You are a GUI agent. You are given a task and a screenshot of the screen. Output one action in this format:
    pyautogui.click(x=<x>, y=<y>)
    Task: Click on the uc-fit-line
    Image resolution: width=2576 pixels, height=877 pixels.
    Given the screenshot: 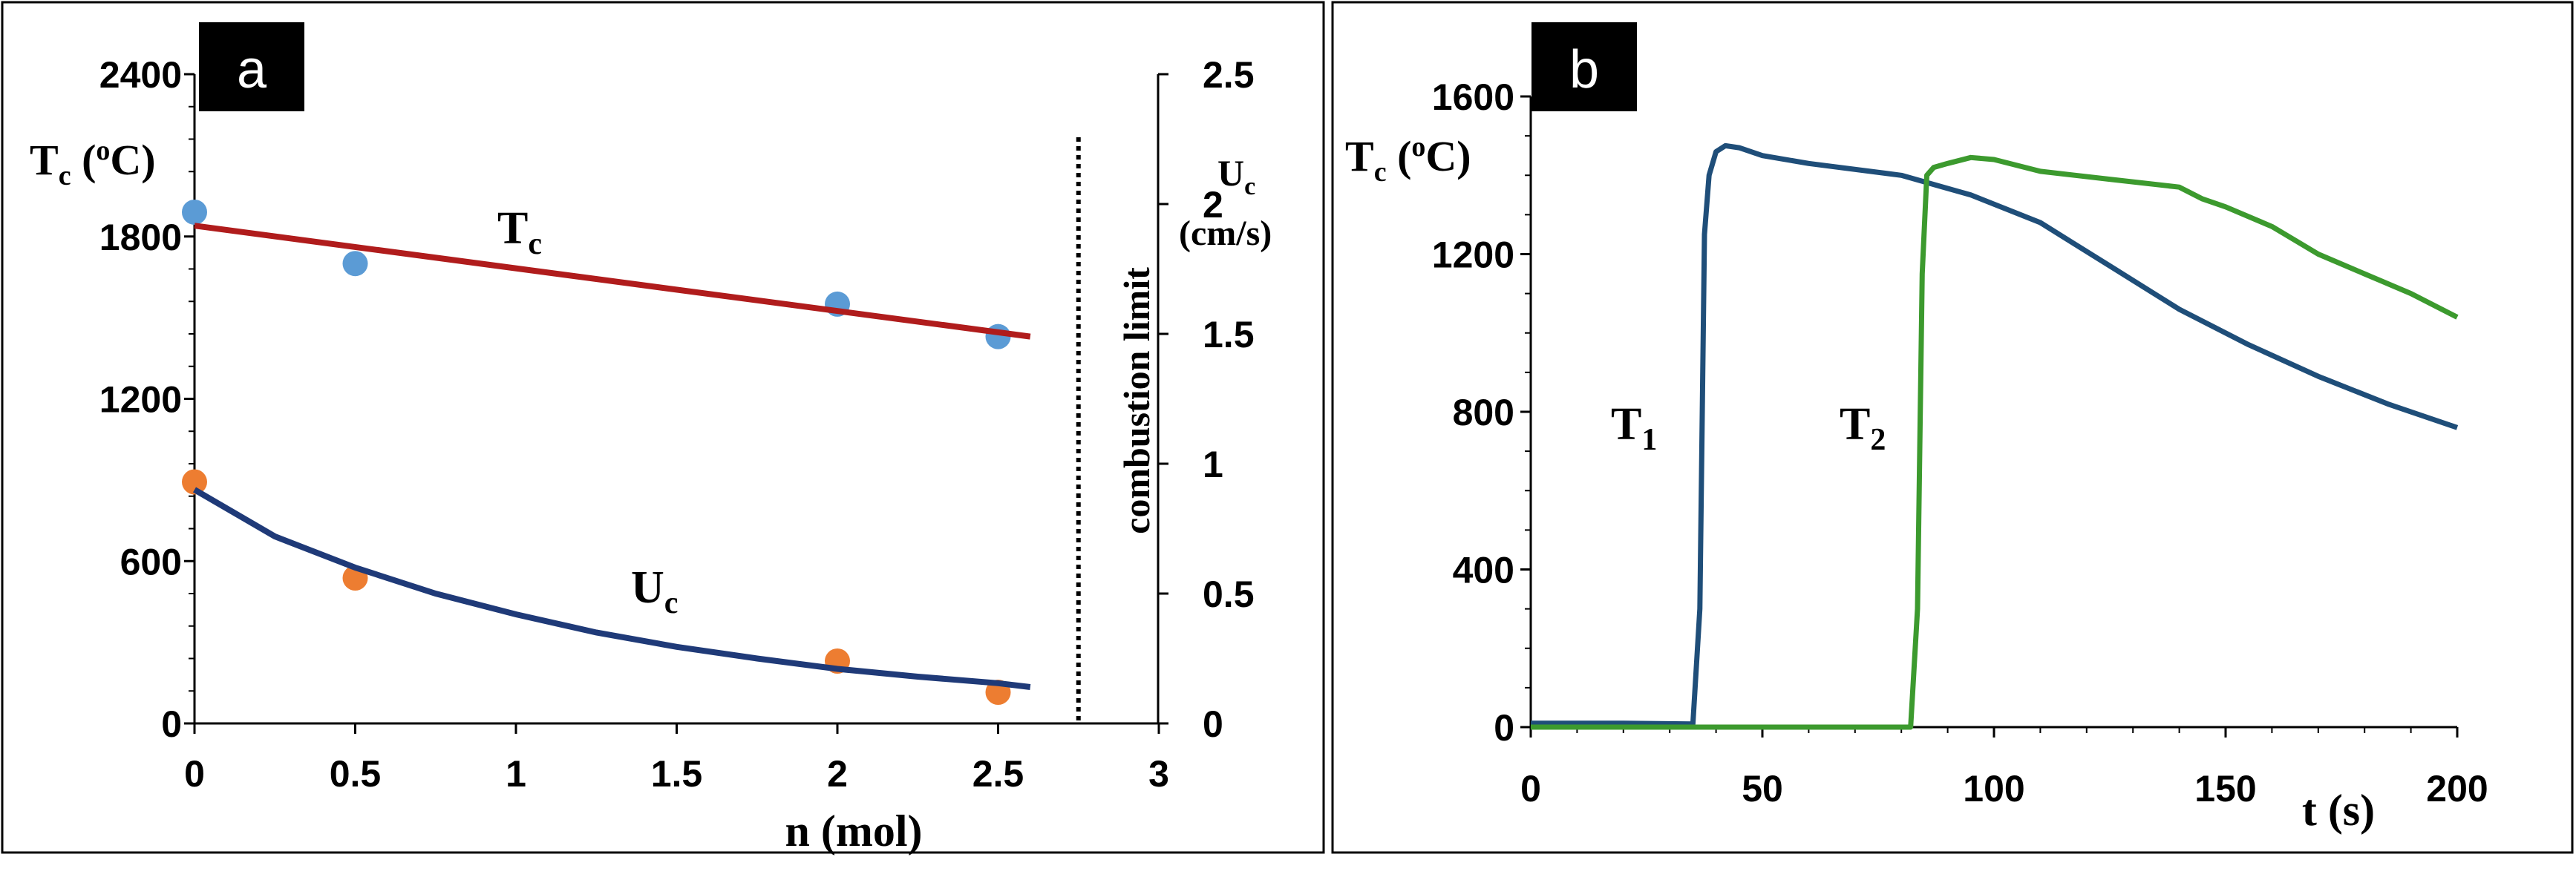 What is the action you would take?
    pyautogui.click(x=611, y=588)
    